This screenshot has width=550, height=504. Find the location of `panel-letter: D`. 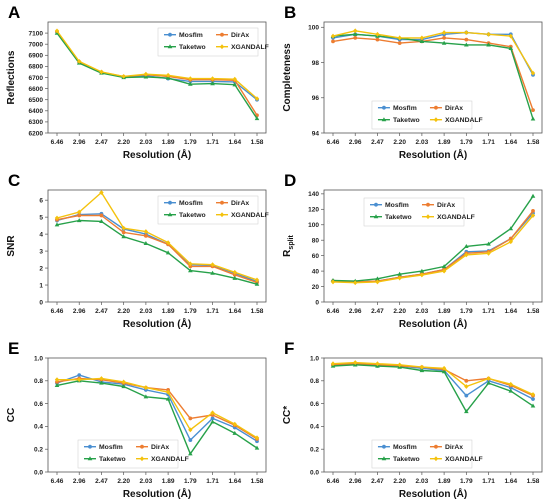

panel-letter: D is located at coordinates (290, 180).